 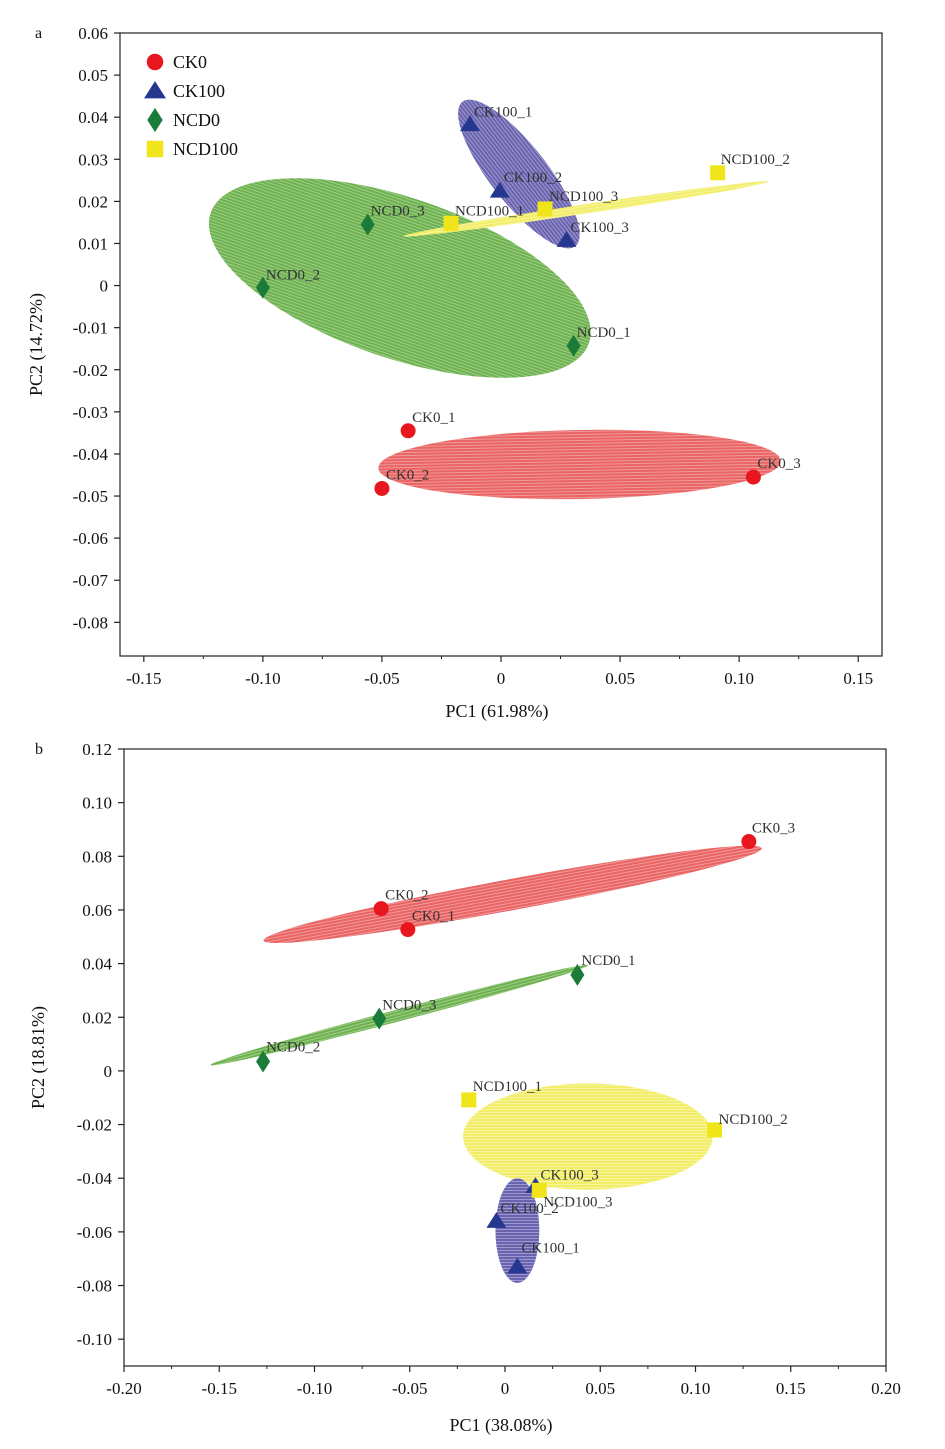 I want to click on y-tick-label: -0.05, so click(x=90, y=496).